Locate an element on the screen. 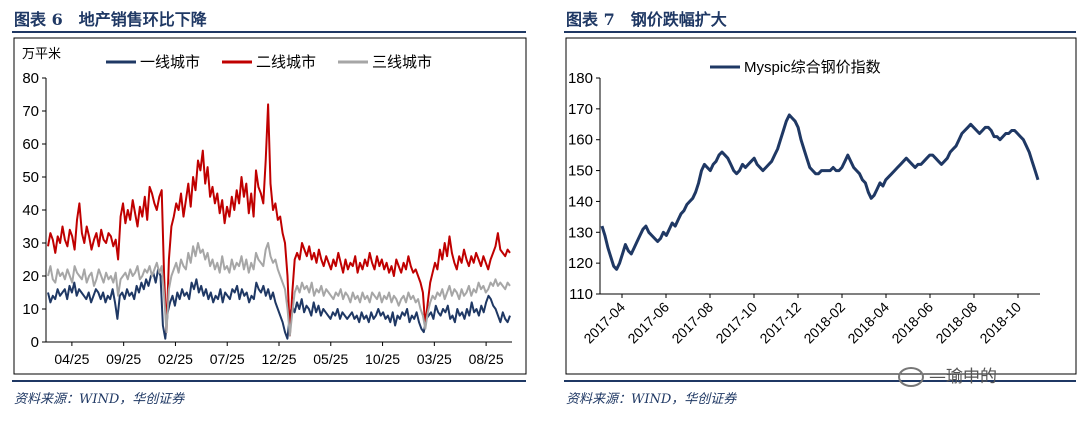  watermark-text: —瑜中的 is located at coordinates (963, 377).